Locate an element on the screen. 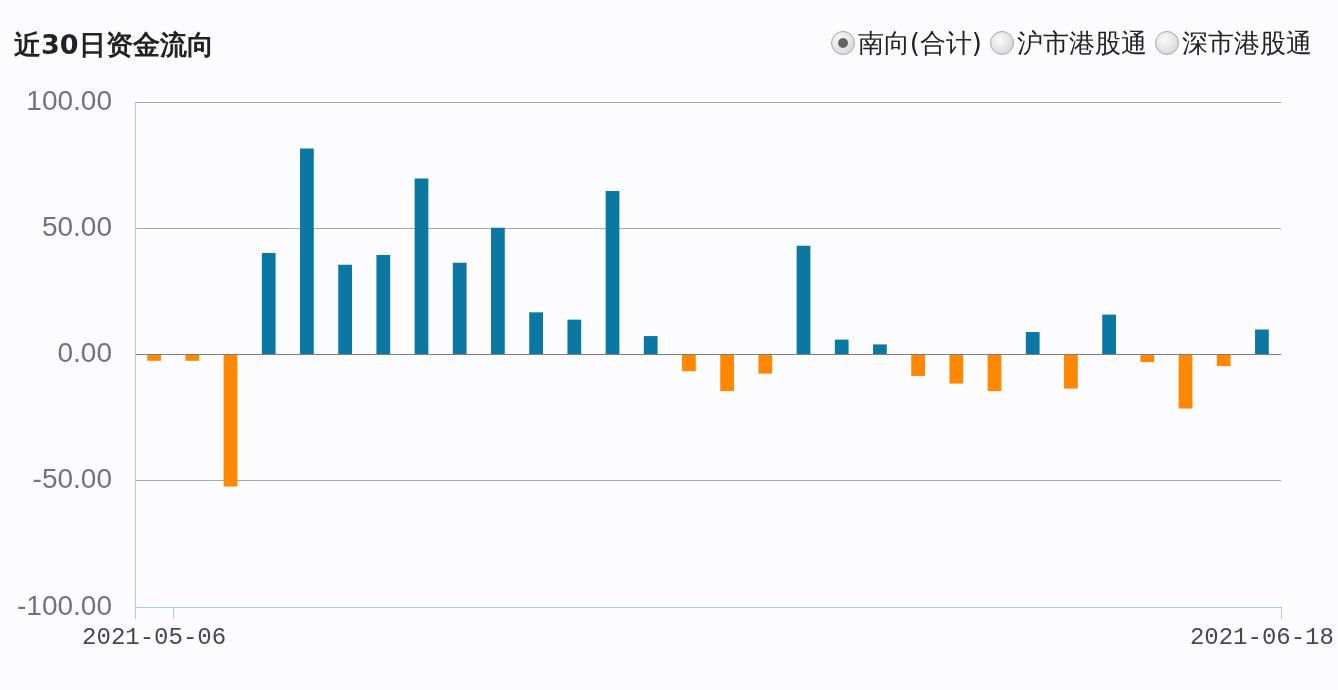 This screenshot has height=690, width=1338. y-tick-label: 50.00 is located at coordinates (76, 226).